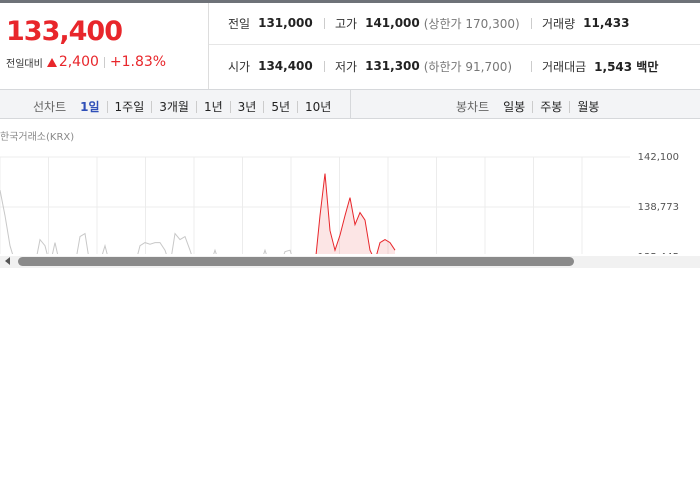 The width and height of the screenshot is (700, 490). Describe the element at coordinates (78, 62) in the screenshot. I see `change: 2,400` at that location.